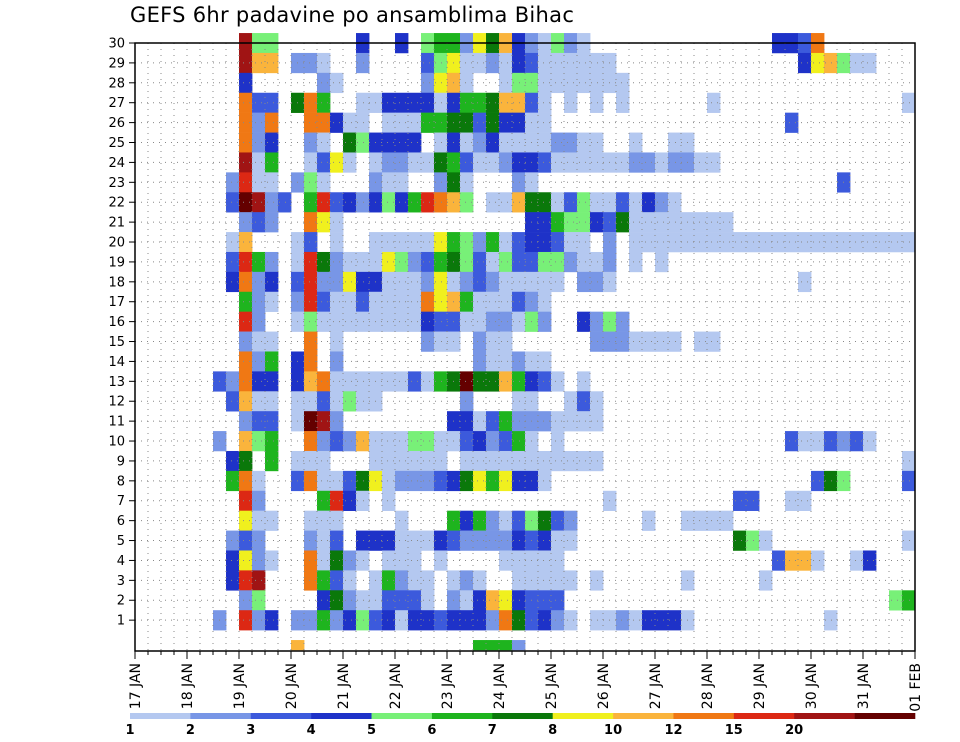 The image size is (960, 742). Describe the element at coordinates (136, 686) in the screenshot. I see `x-tick-label: 17 JAN` at that location.